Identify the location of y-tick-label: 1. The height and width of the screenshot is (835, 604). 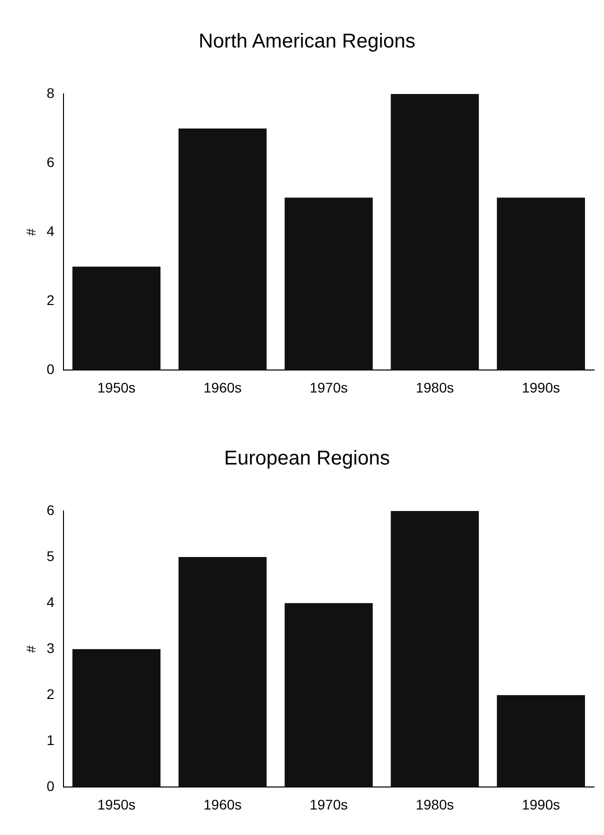
(50, 740).